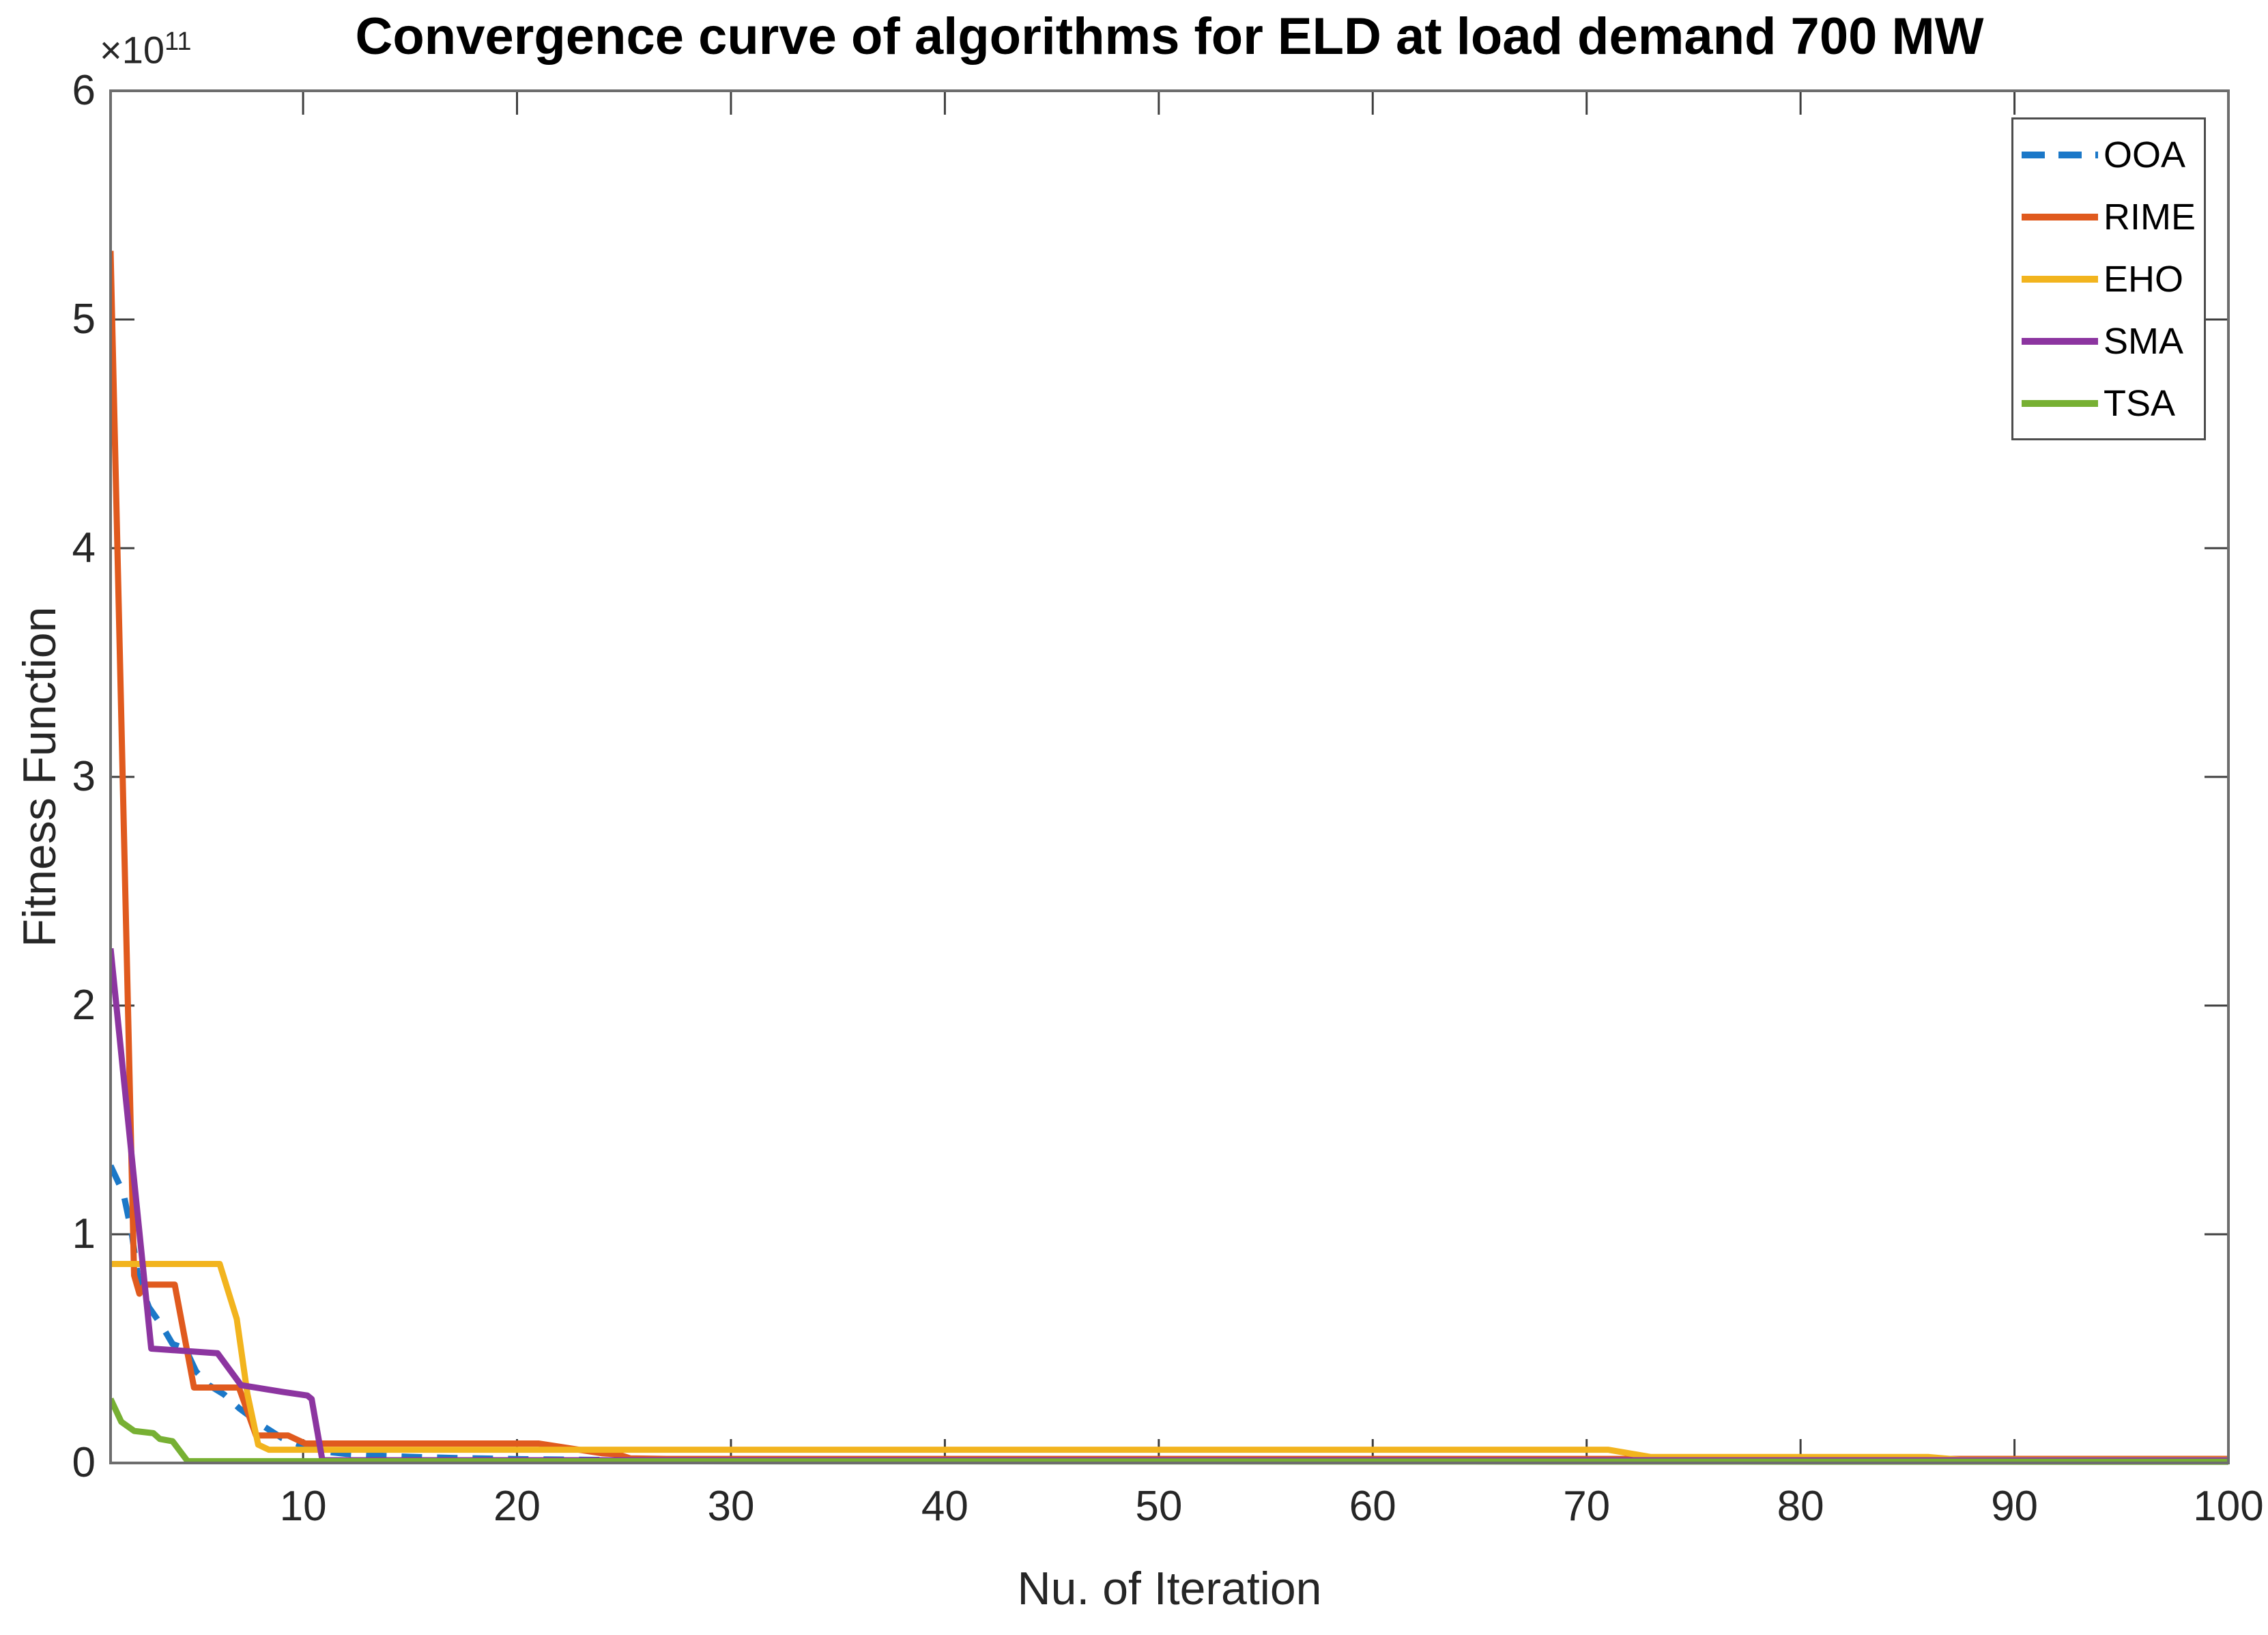 The width and height of the screenshot is (2268, 1635). What do you see at coordinates (84, 1005) in the screenshot?
I see `y-tick-label-2: 2` at bounding box center [84, 1005].